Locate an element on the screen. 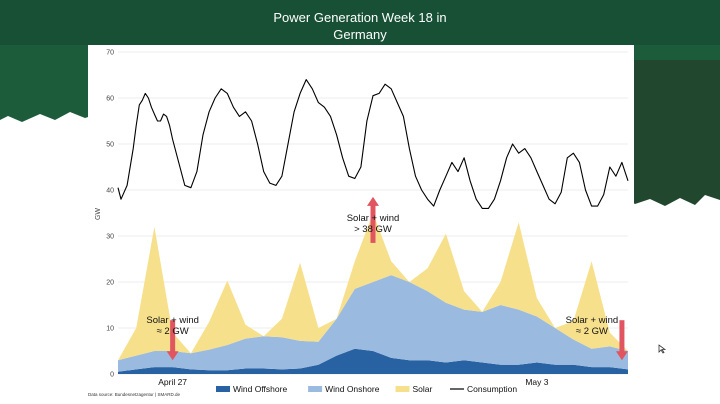  area-wind-offshore is located at coordinates (373, 361).